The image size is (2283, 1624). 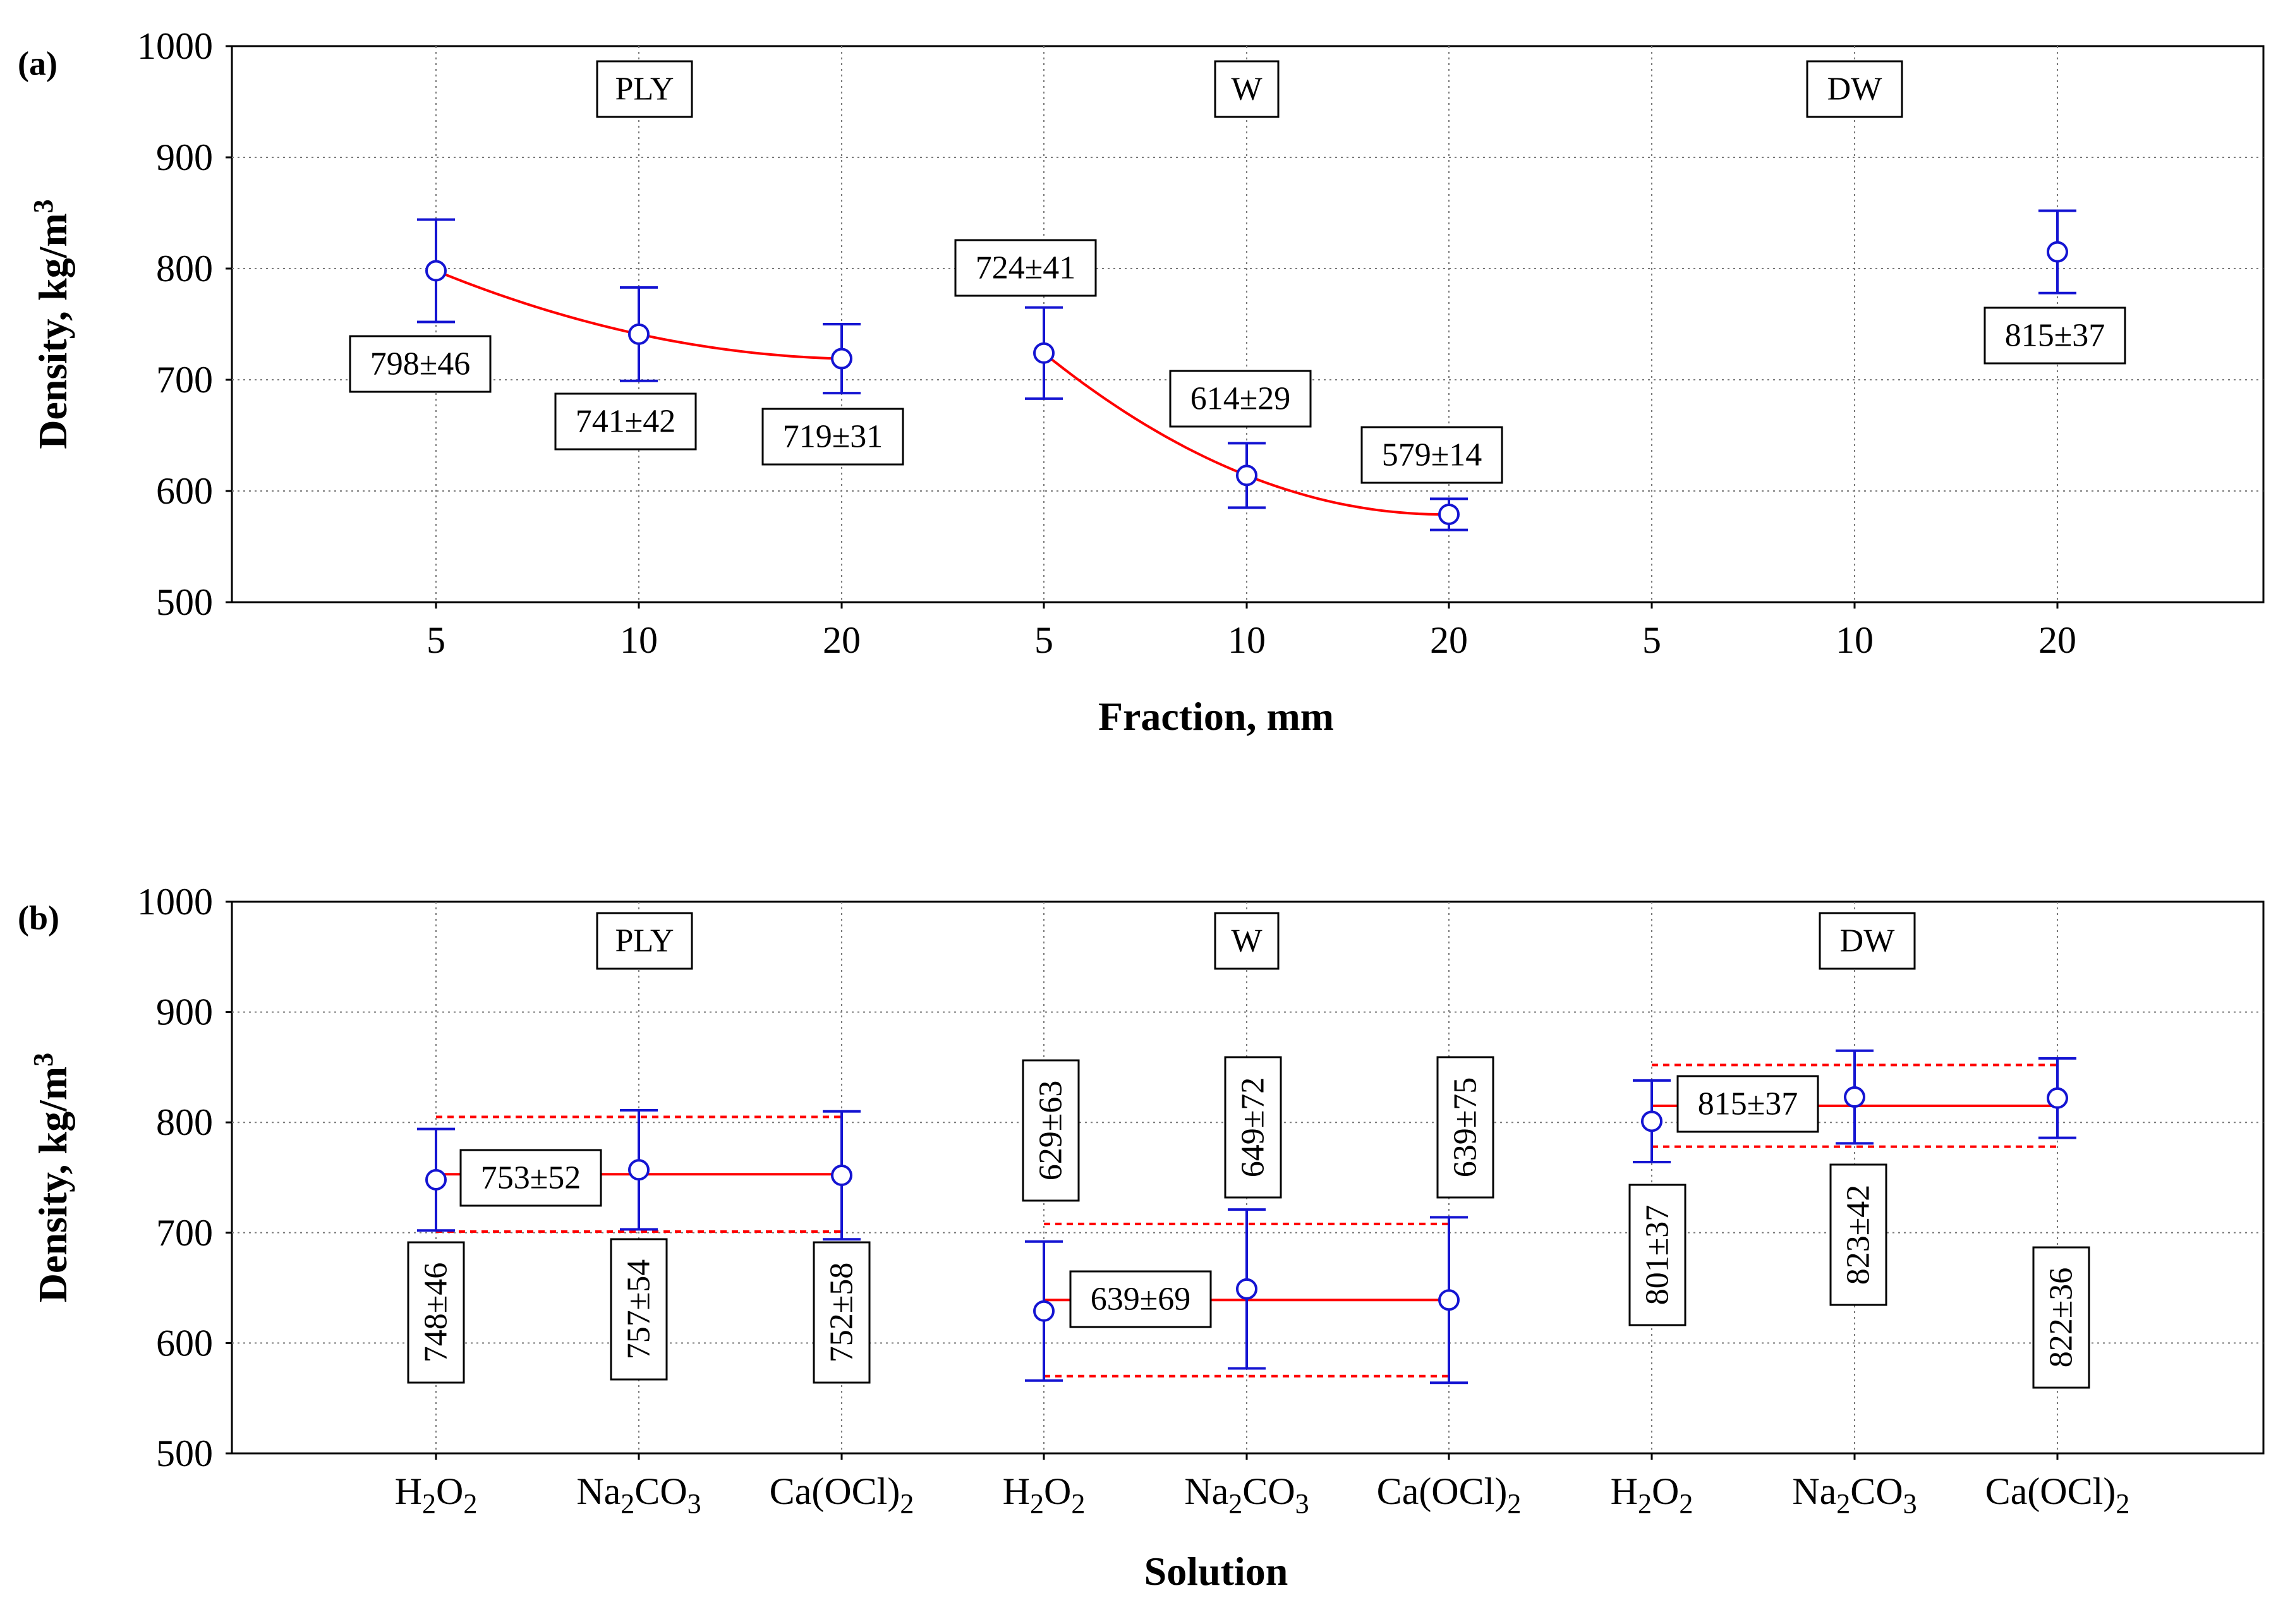 I want to click on panel-b-value-label: 757±54, so click(x=639, y=1309).